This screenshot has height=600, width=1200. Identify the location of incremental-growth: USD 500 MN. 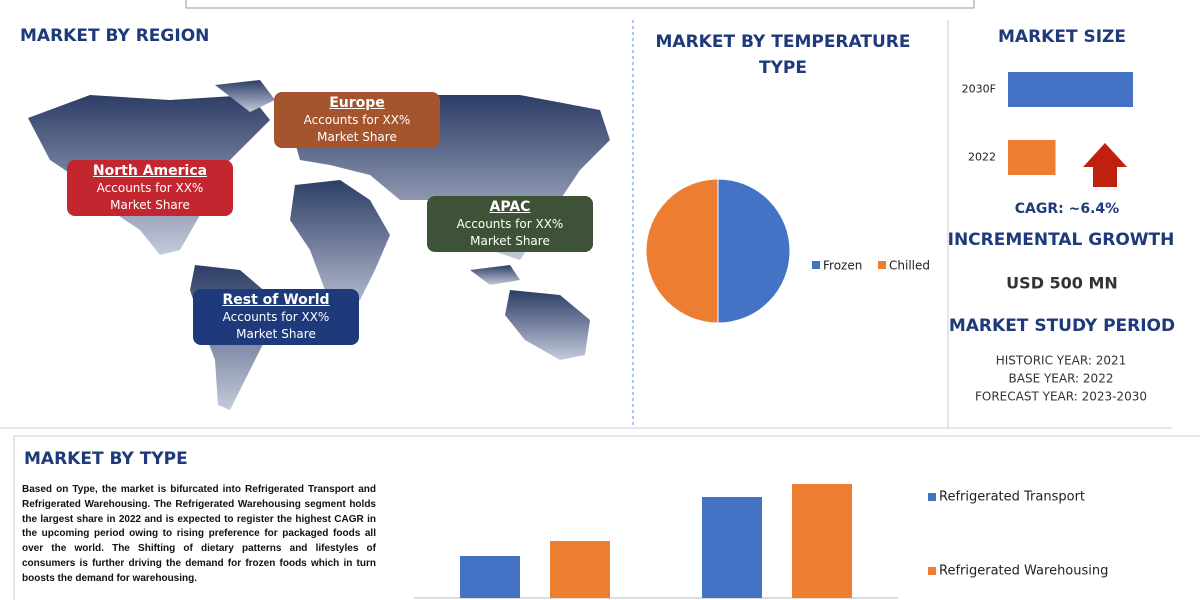
(1062, 283).